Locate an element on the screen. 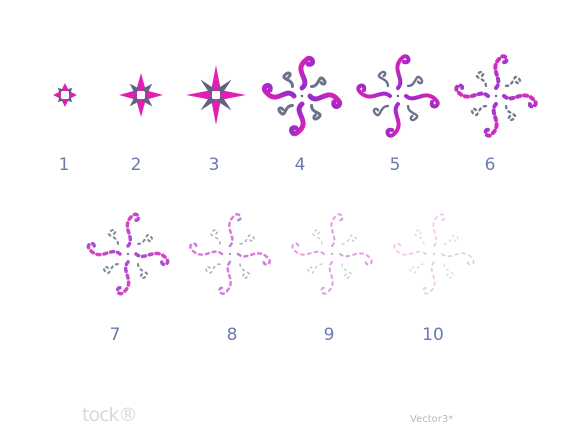 The height and width of the screenshot is (441, 566). frame-number-9: 9 is located at coordinates (329, 335).